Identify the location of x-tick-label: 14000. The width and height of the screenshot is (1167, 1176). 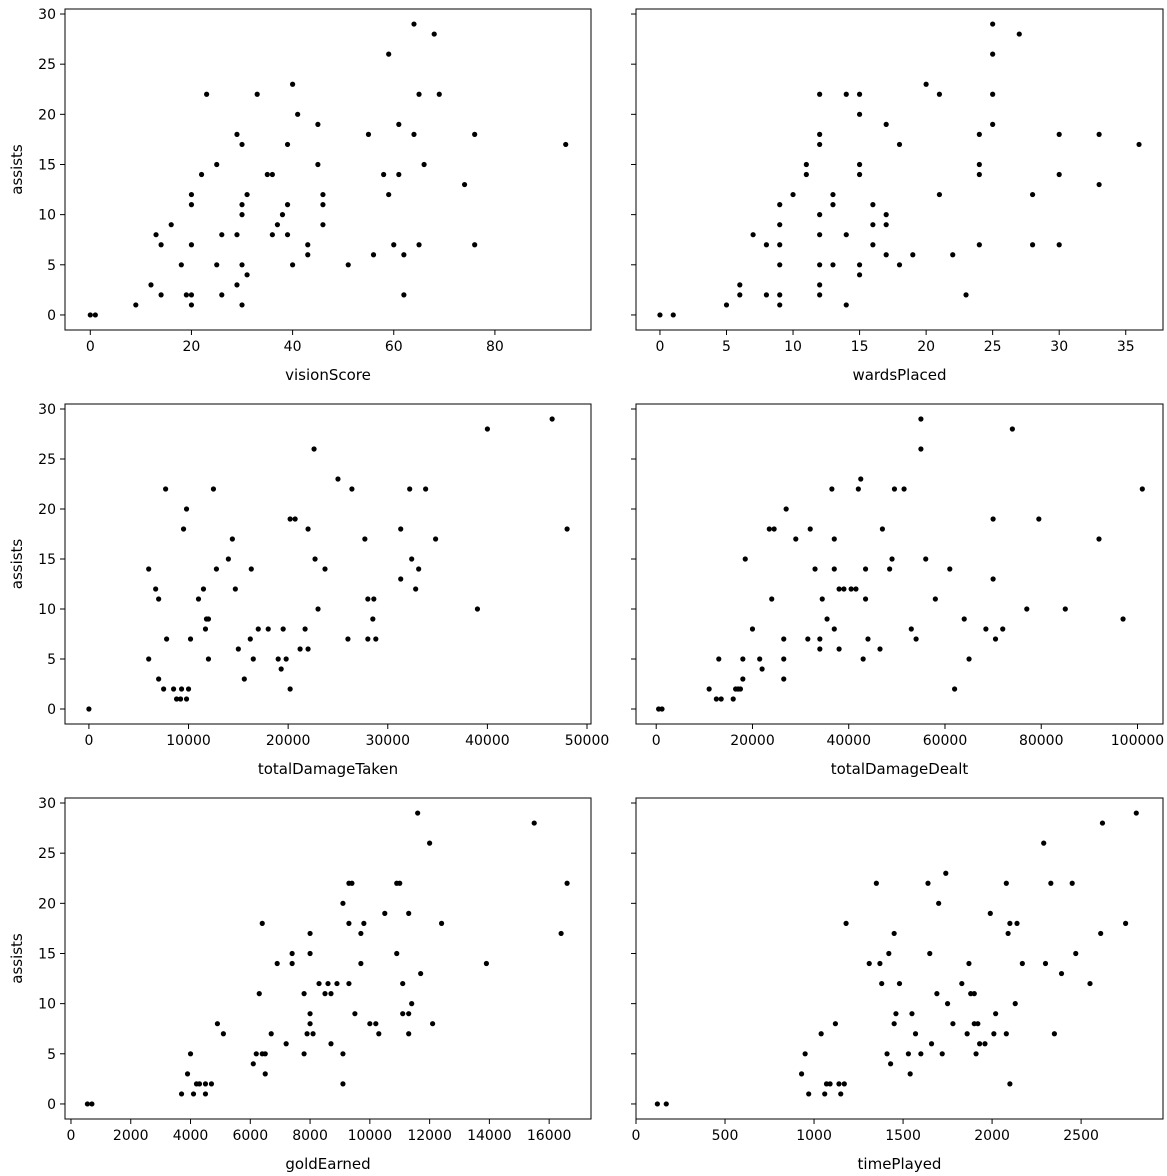
(489, 1136).